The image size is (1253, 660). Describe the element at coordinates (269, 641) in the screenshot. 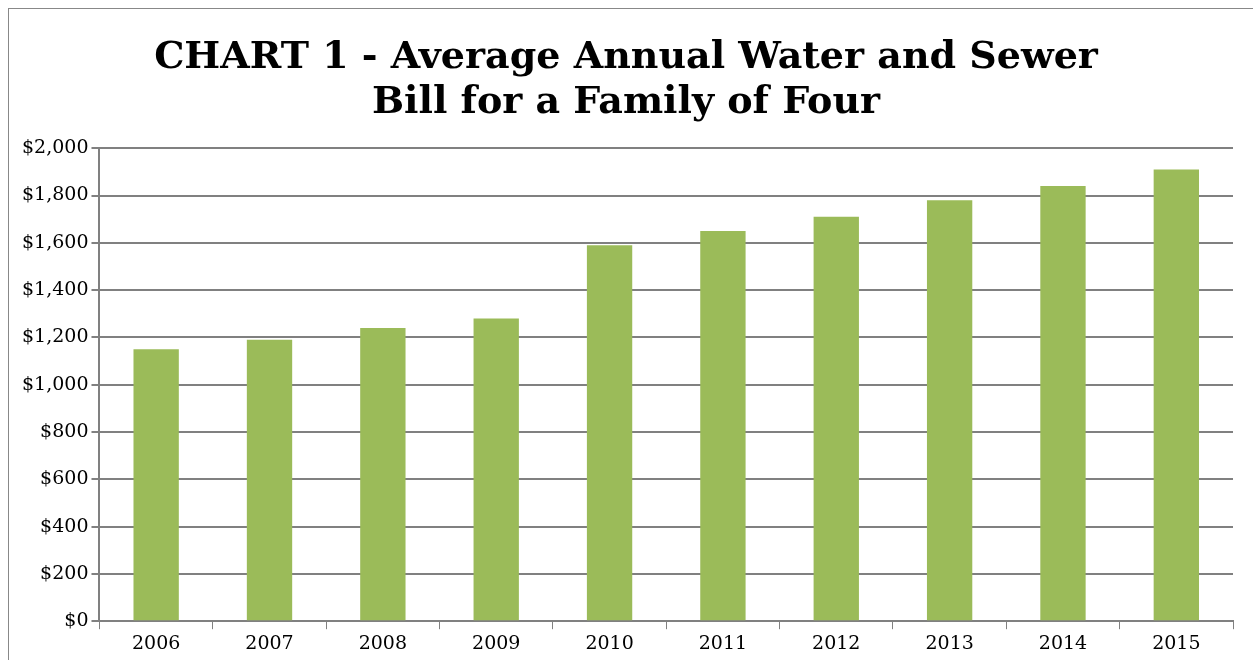

I see `x-tick-label: 2007` at that location.